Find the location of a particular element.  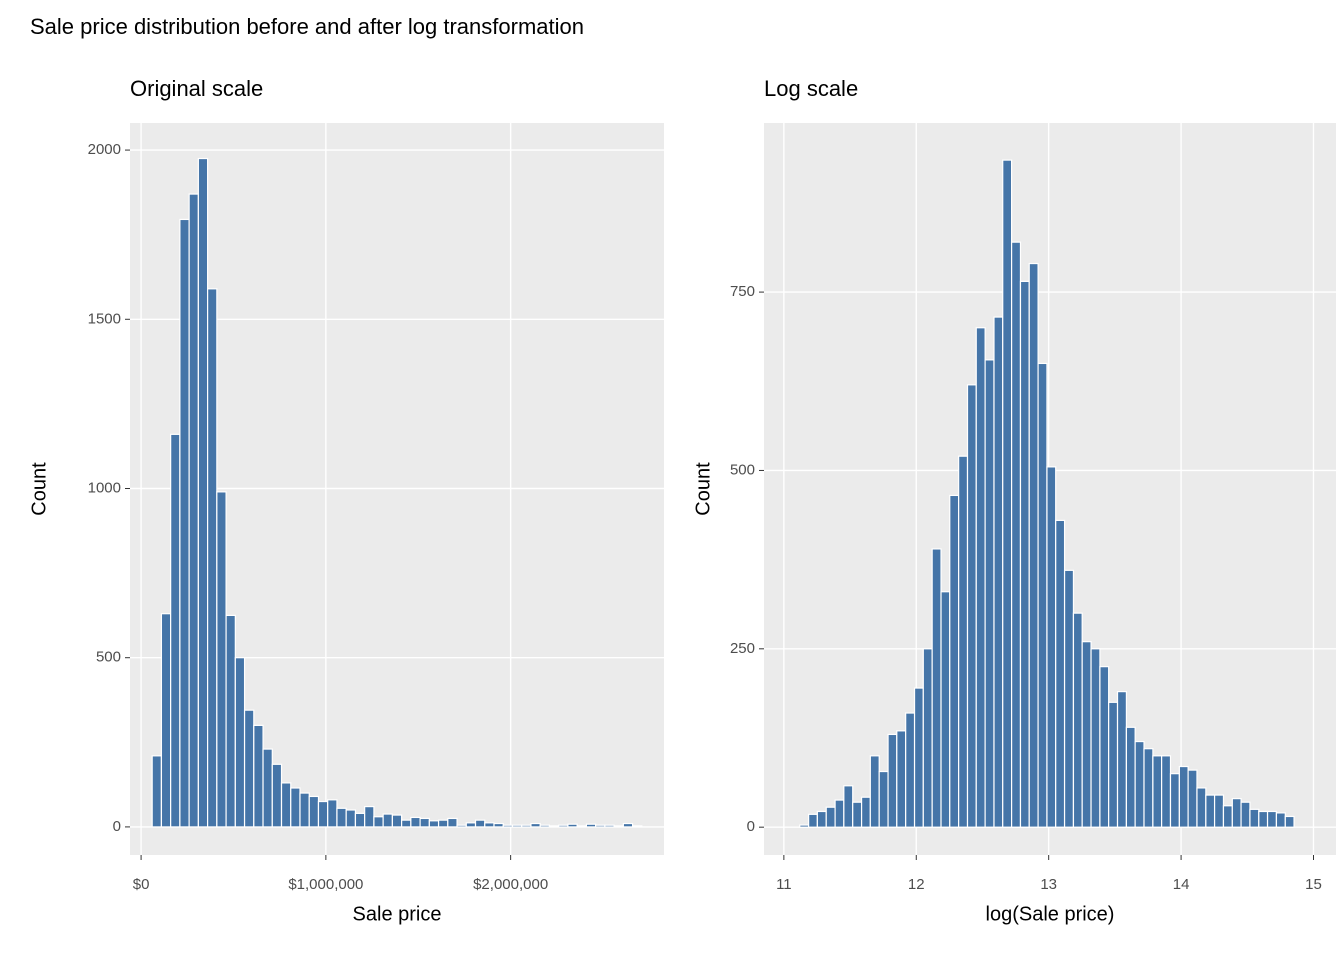

y-tick-label: 2000 is located at coordinates (104, 149).